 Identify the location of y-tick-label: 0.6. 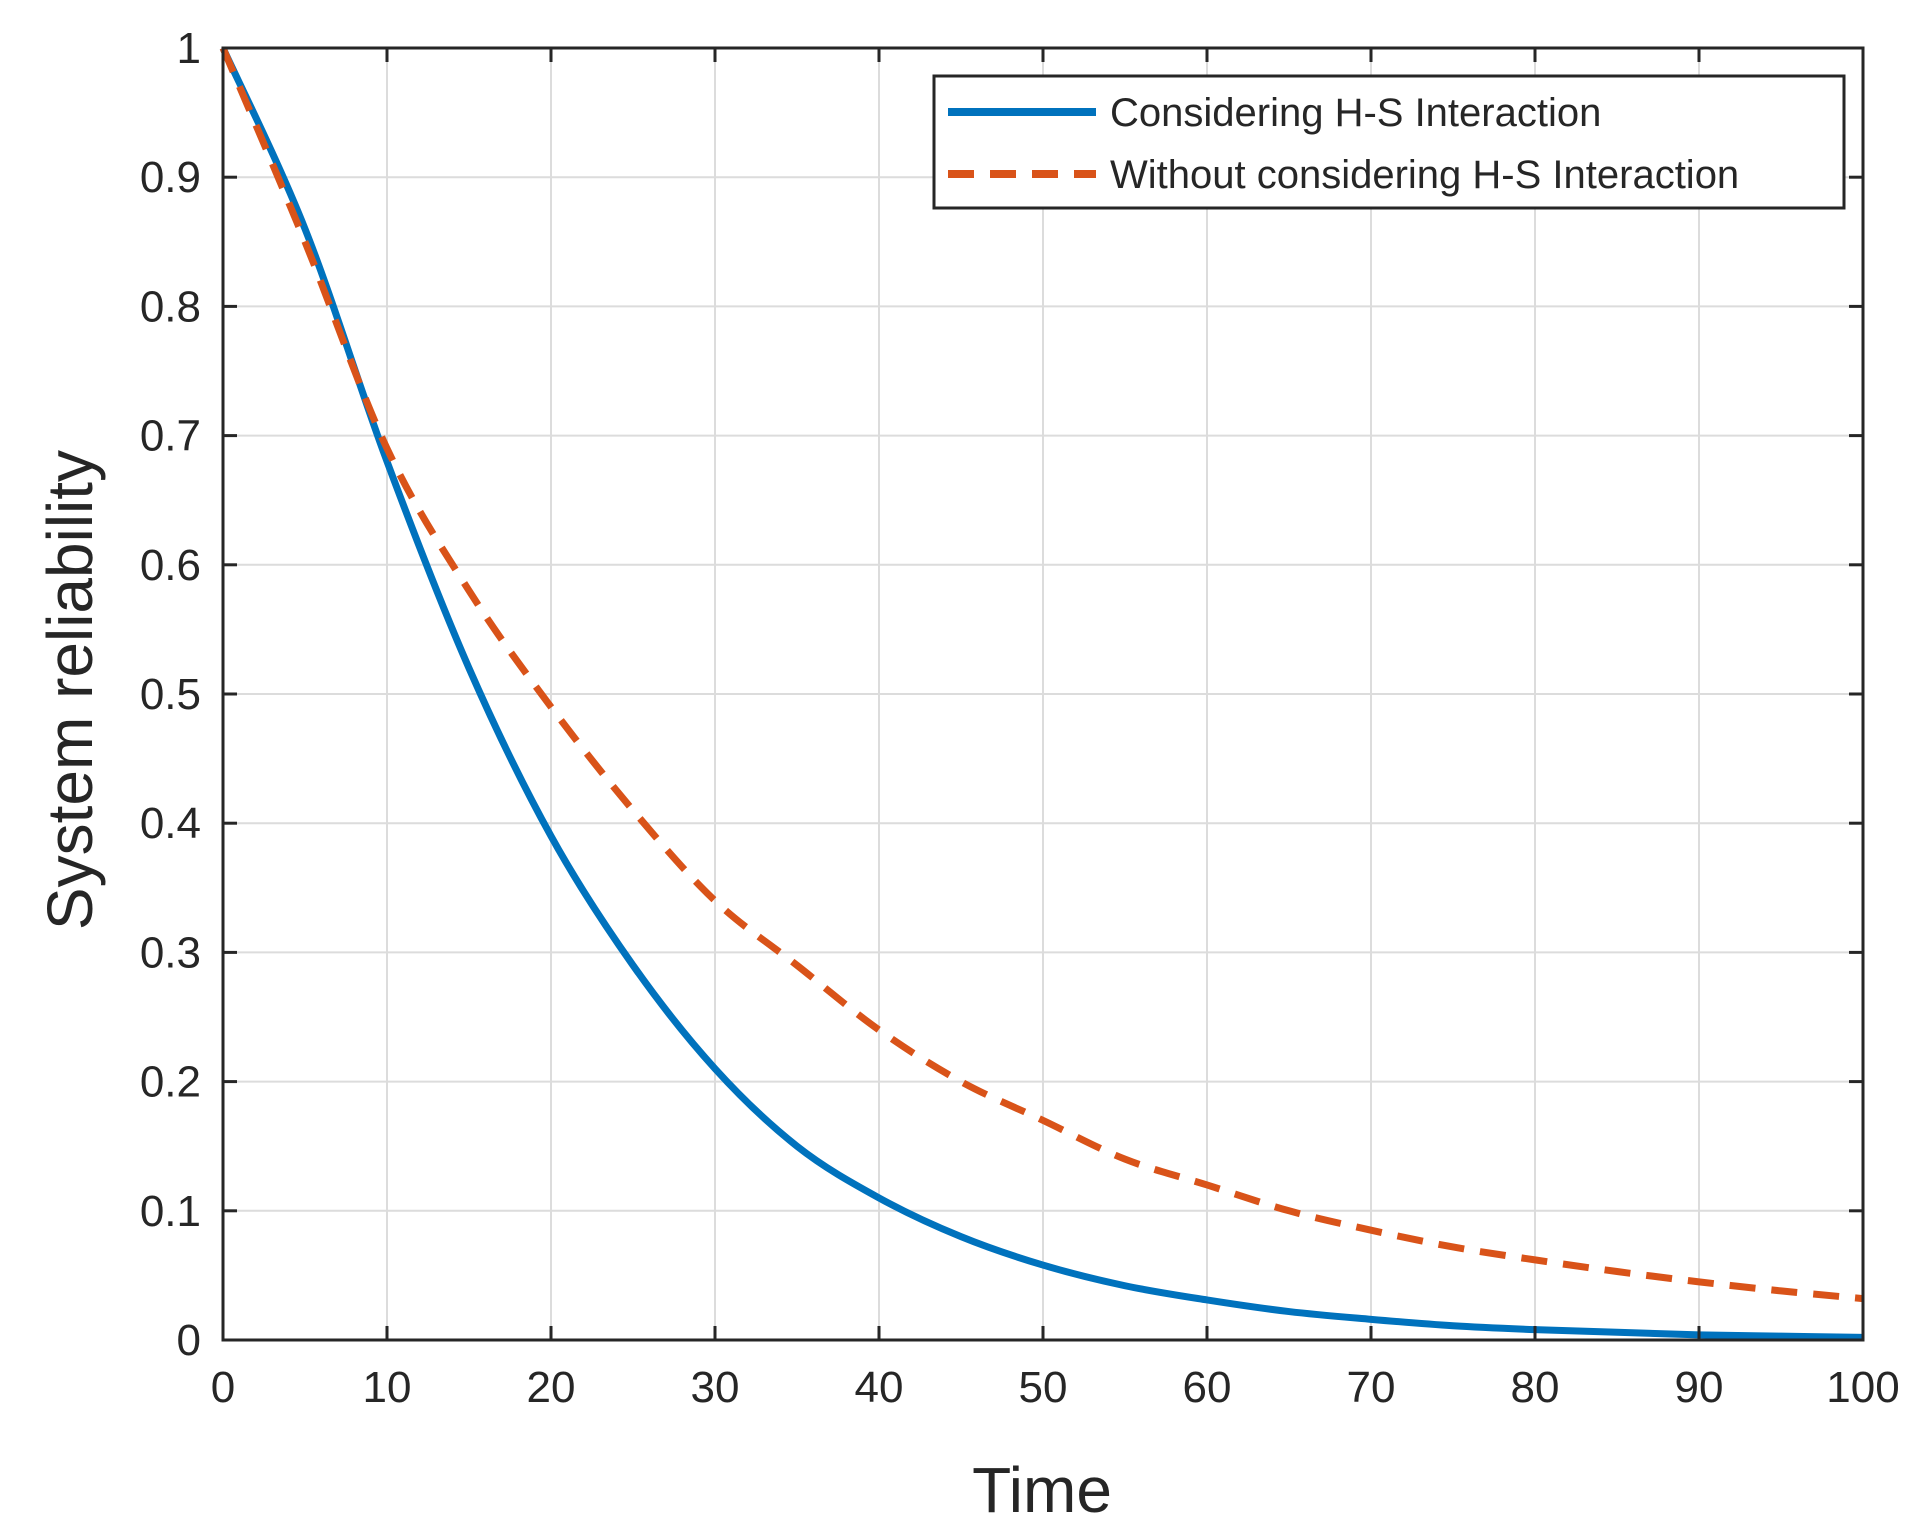
(170, 565).